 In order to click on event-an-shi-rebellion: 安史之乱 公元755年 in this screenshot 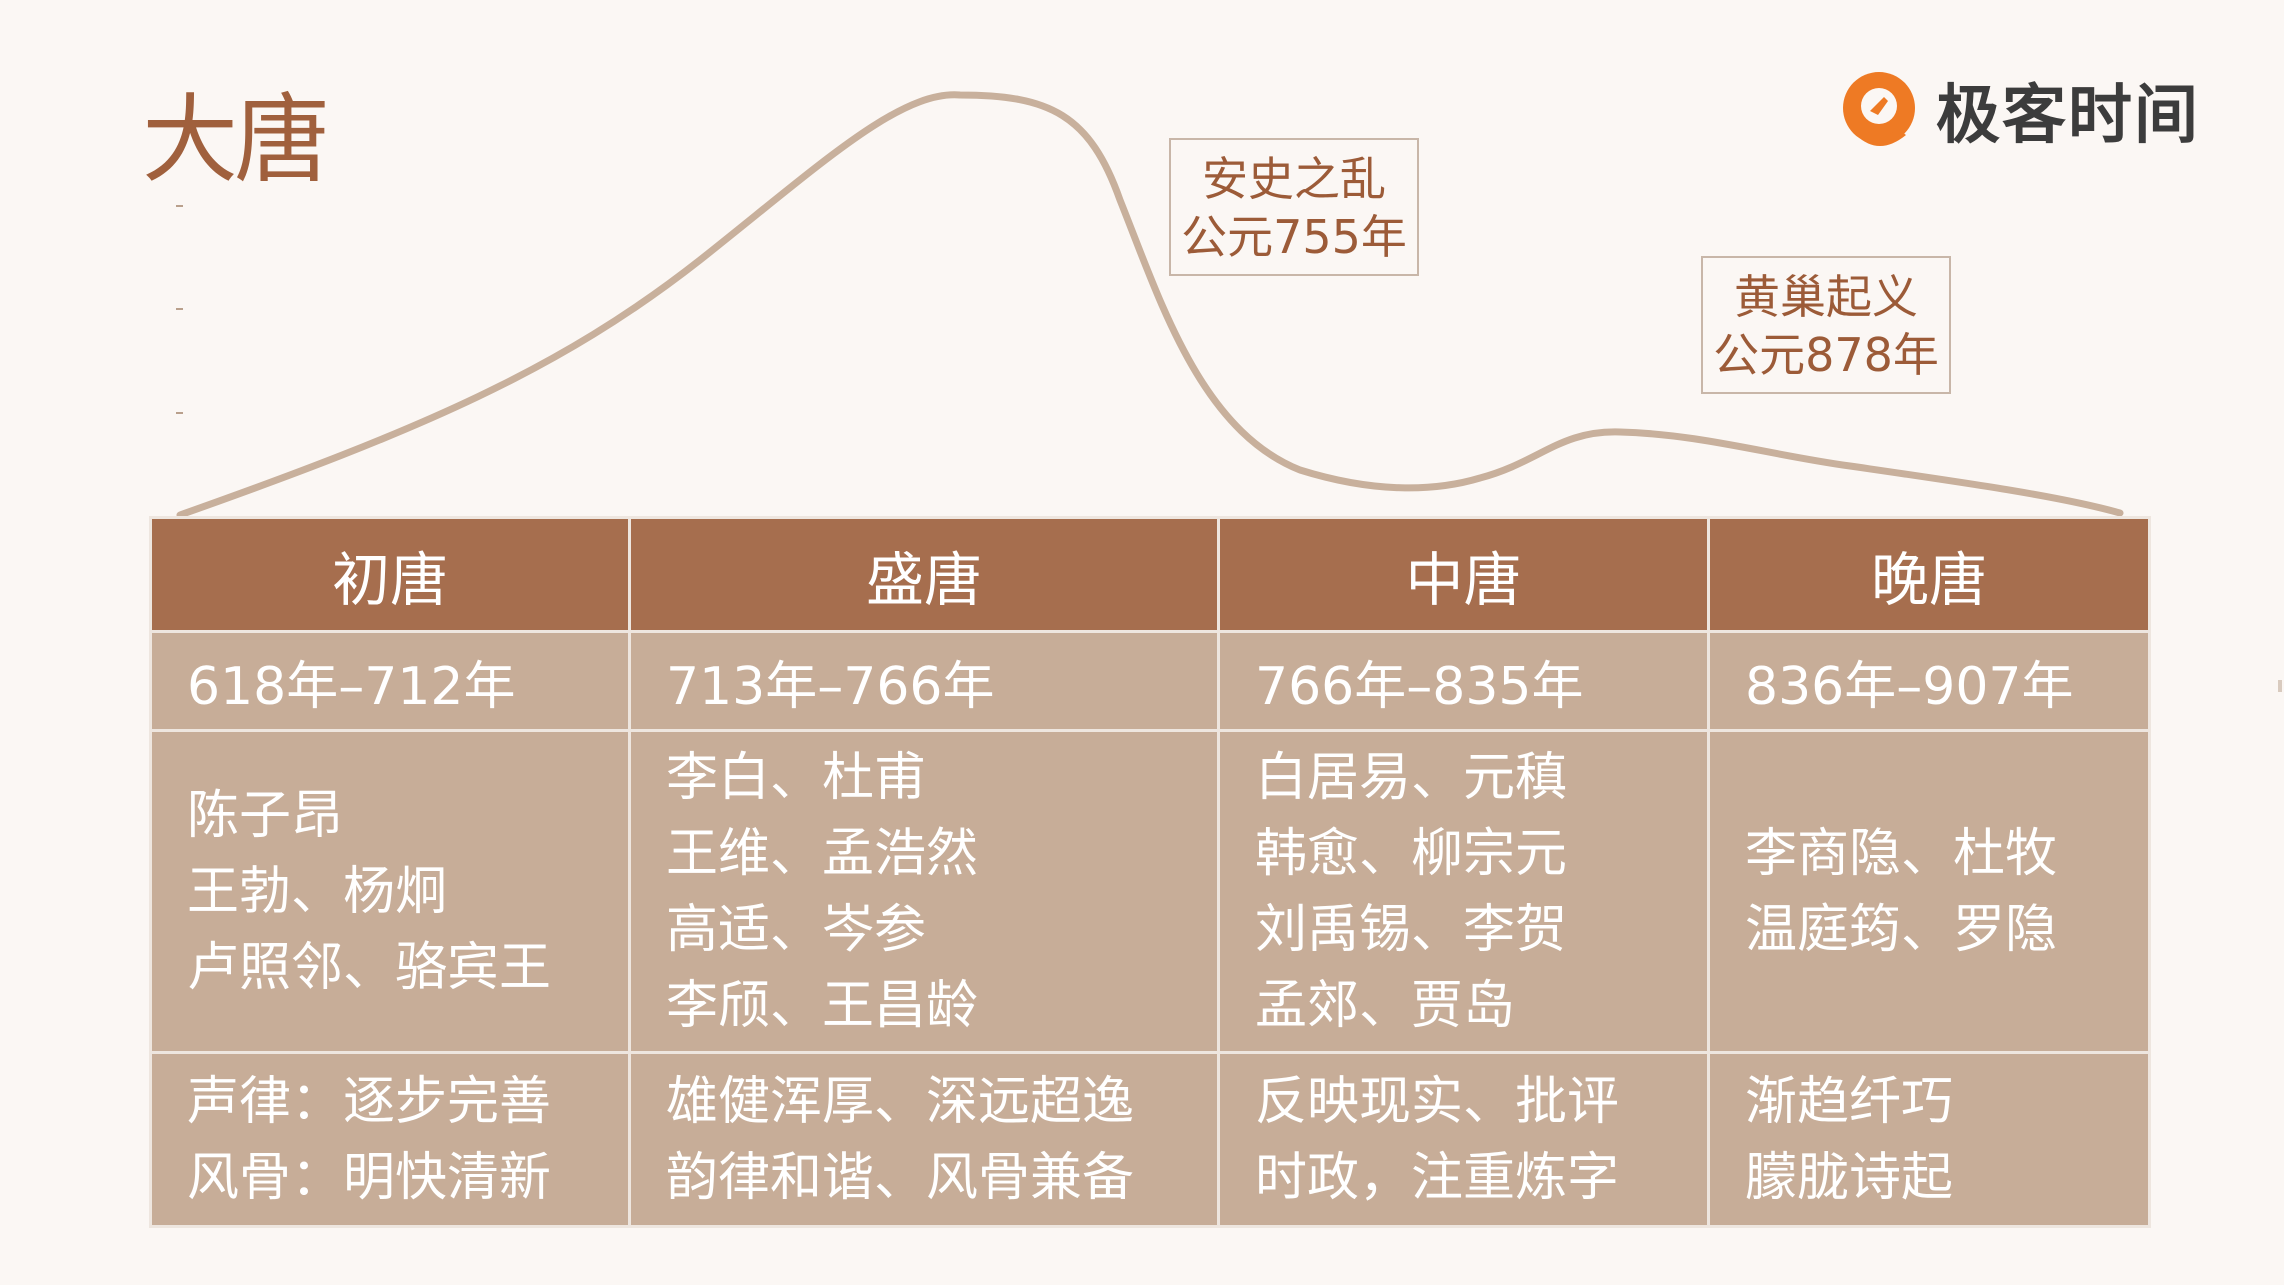, I will do `click(1294, 207)`.